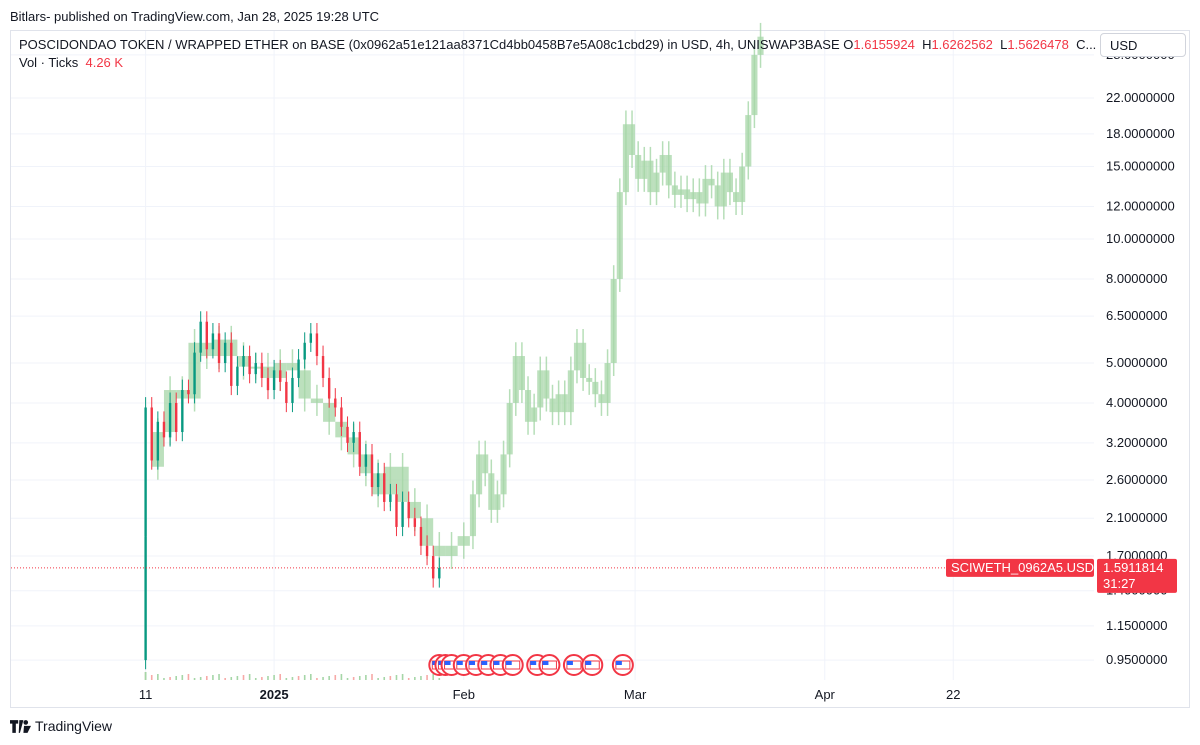 The image size is (1200, 745). What do you see at coordinates (1136, 278) in the screenshot?
I see `y-tick-label: 8.0000000` at bounding box center [1136, 278].